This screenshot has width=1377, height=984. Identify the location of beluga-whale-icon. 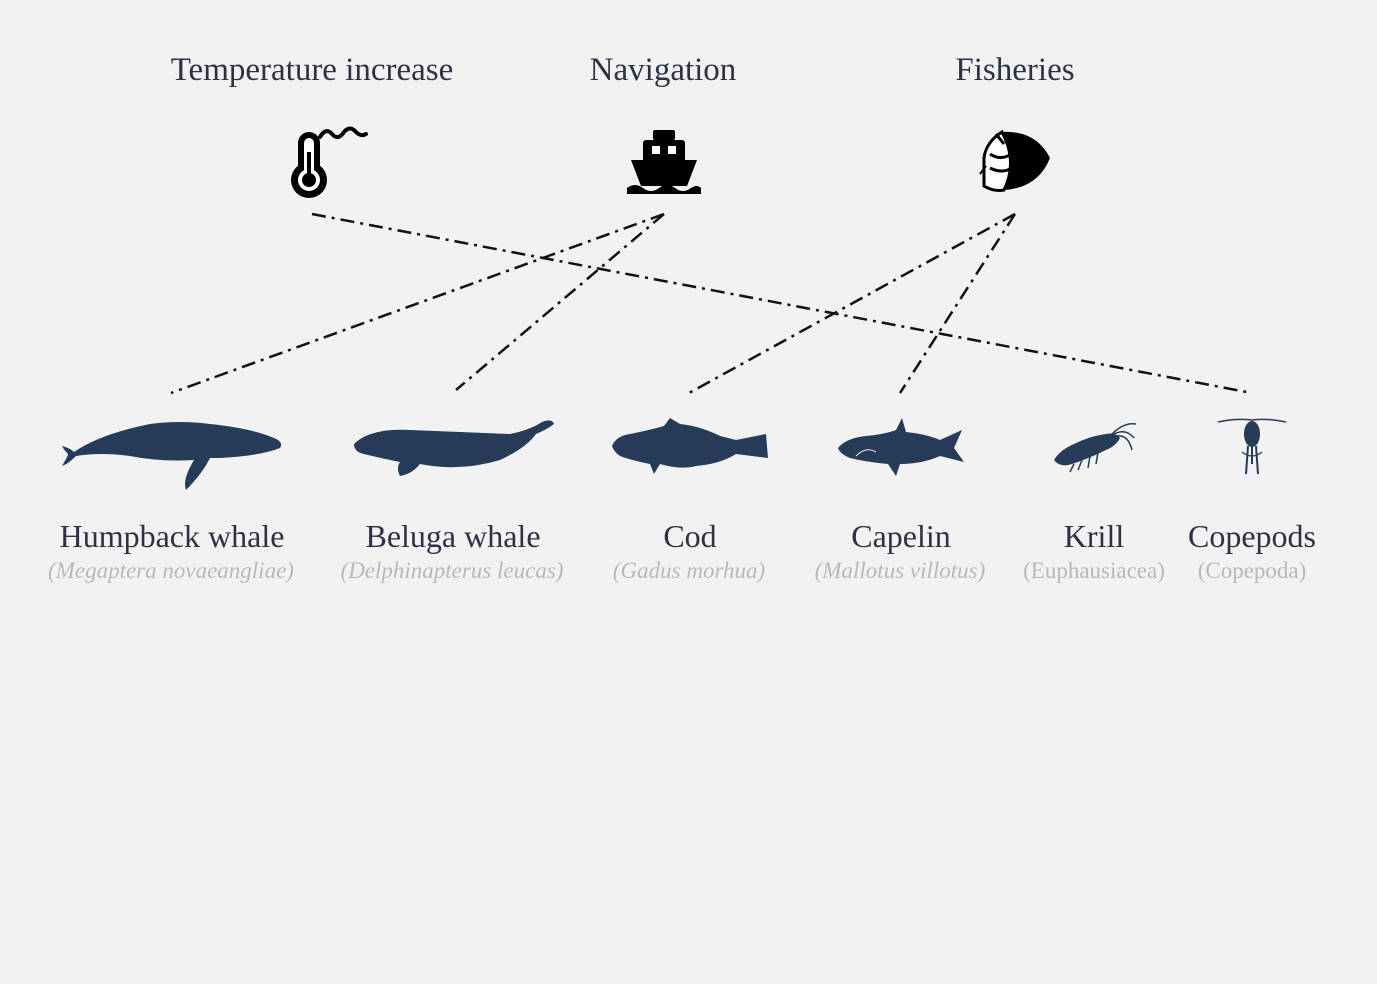
(454, 448).